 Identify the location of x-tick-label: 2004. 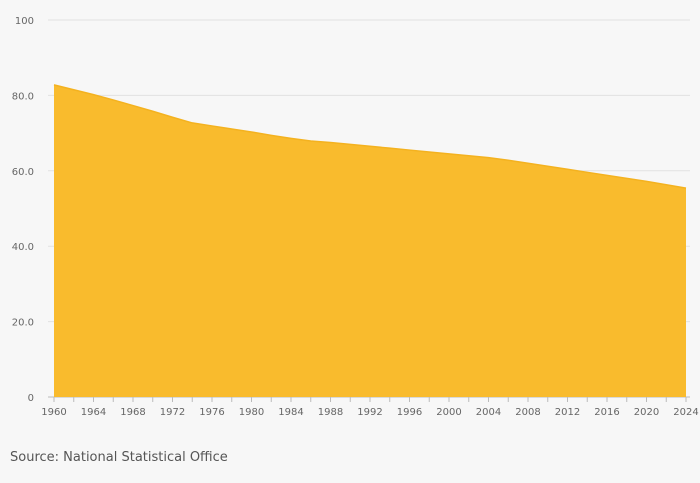
(488, 412).